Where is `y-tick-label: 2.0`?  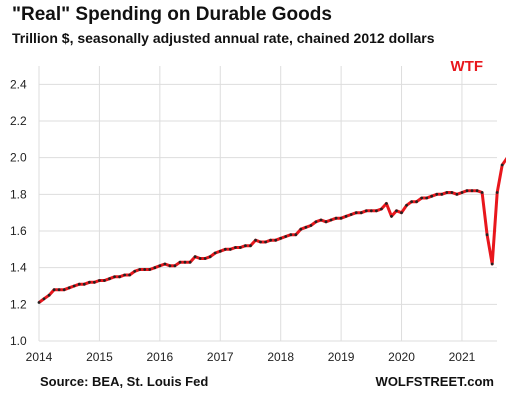
y-tick-label: 2.0 is located at coordinates (18, 158).